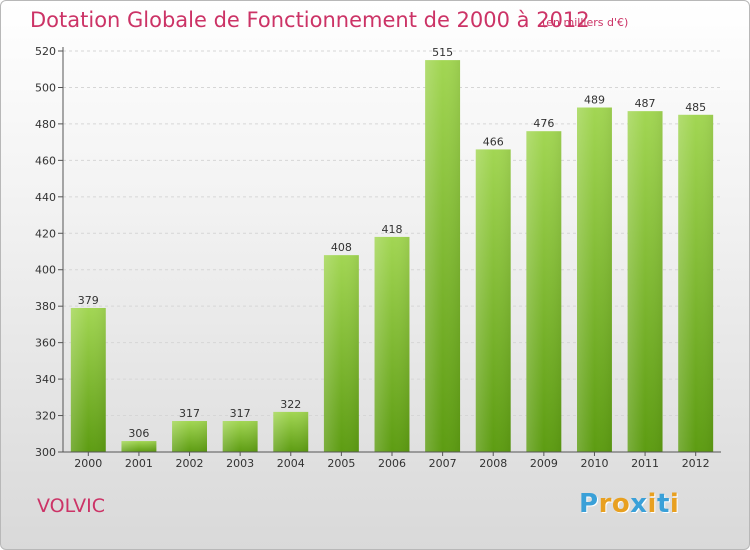 This screenshot has height=550, width=750. Describe the element at coordinates (190, 436) in the screenshot. I see `bar-shine-2002` at that location.